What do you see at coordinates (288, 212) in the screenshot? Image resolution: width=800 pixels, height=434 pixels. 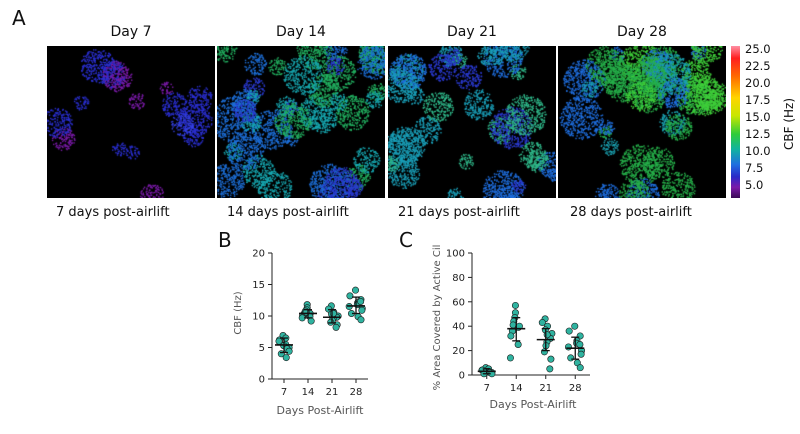 I see `micrograph-caption-day14: 14 days post-airlift` at bounding box center [288, 212].